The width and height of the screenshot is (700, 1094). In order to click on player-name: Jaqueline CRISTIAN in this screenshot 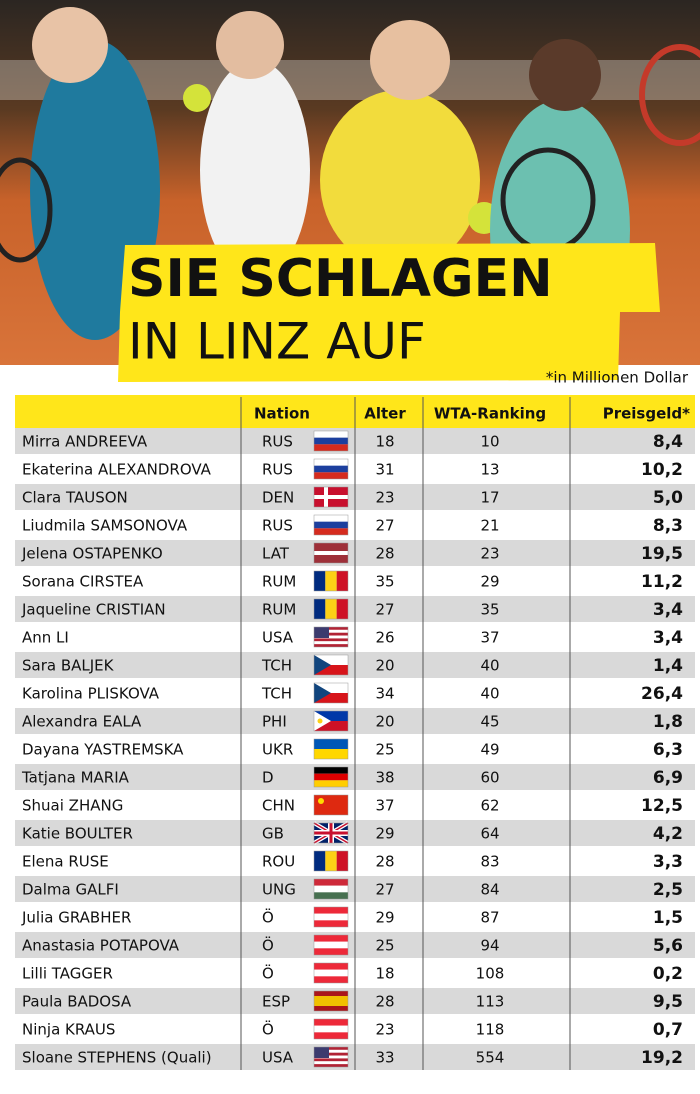, I will do `click(93, 610)`.